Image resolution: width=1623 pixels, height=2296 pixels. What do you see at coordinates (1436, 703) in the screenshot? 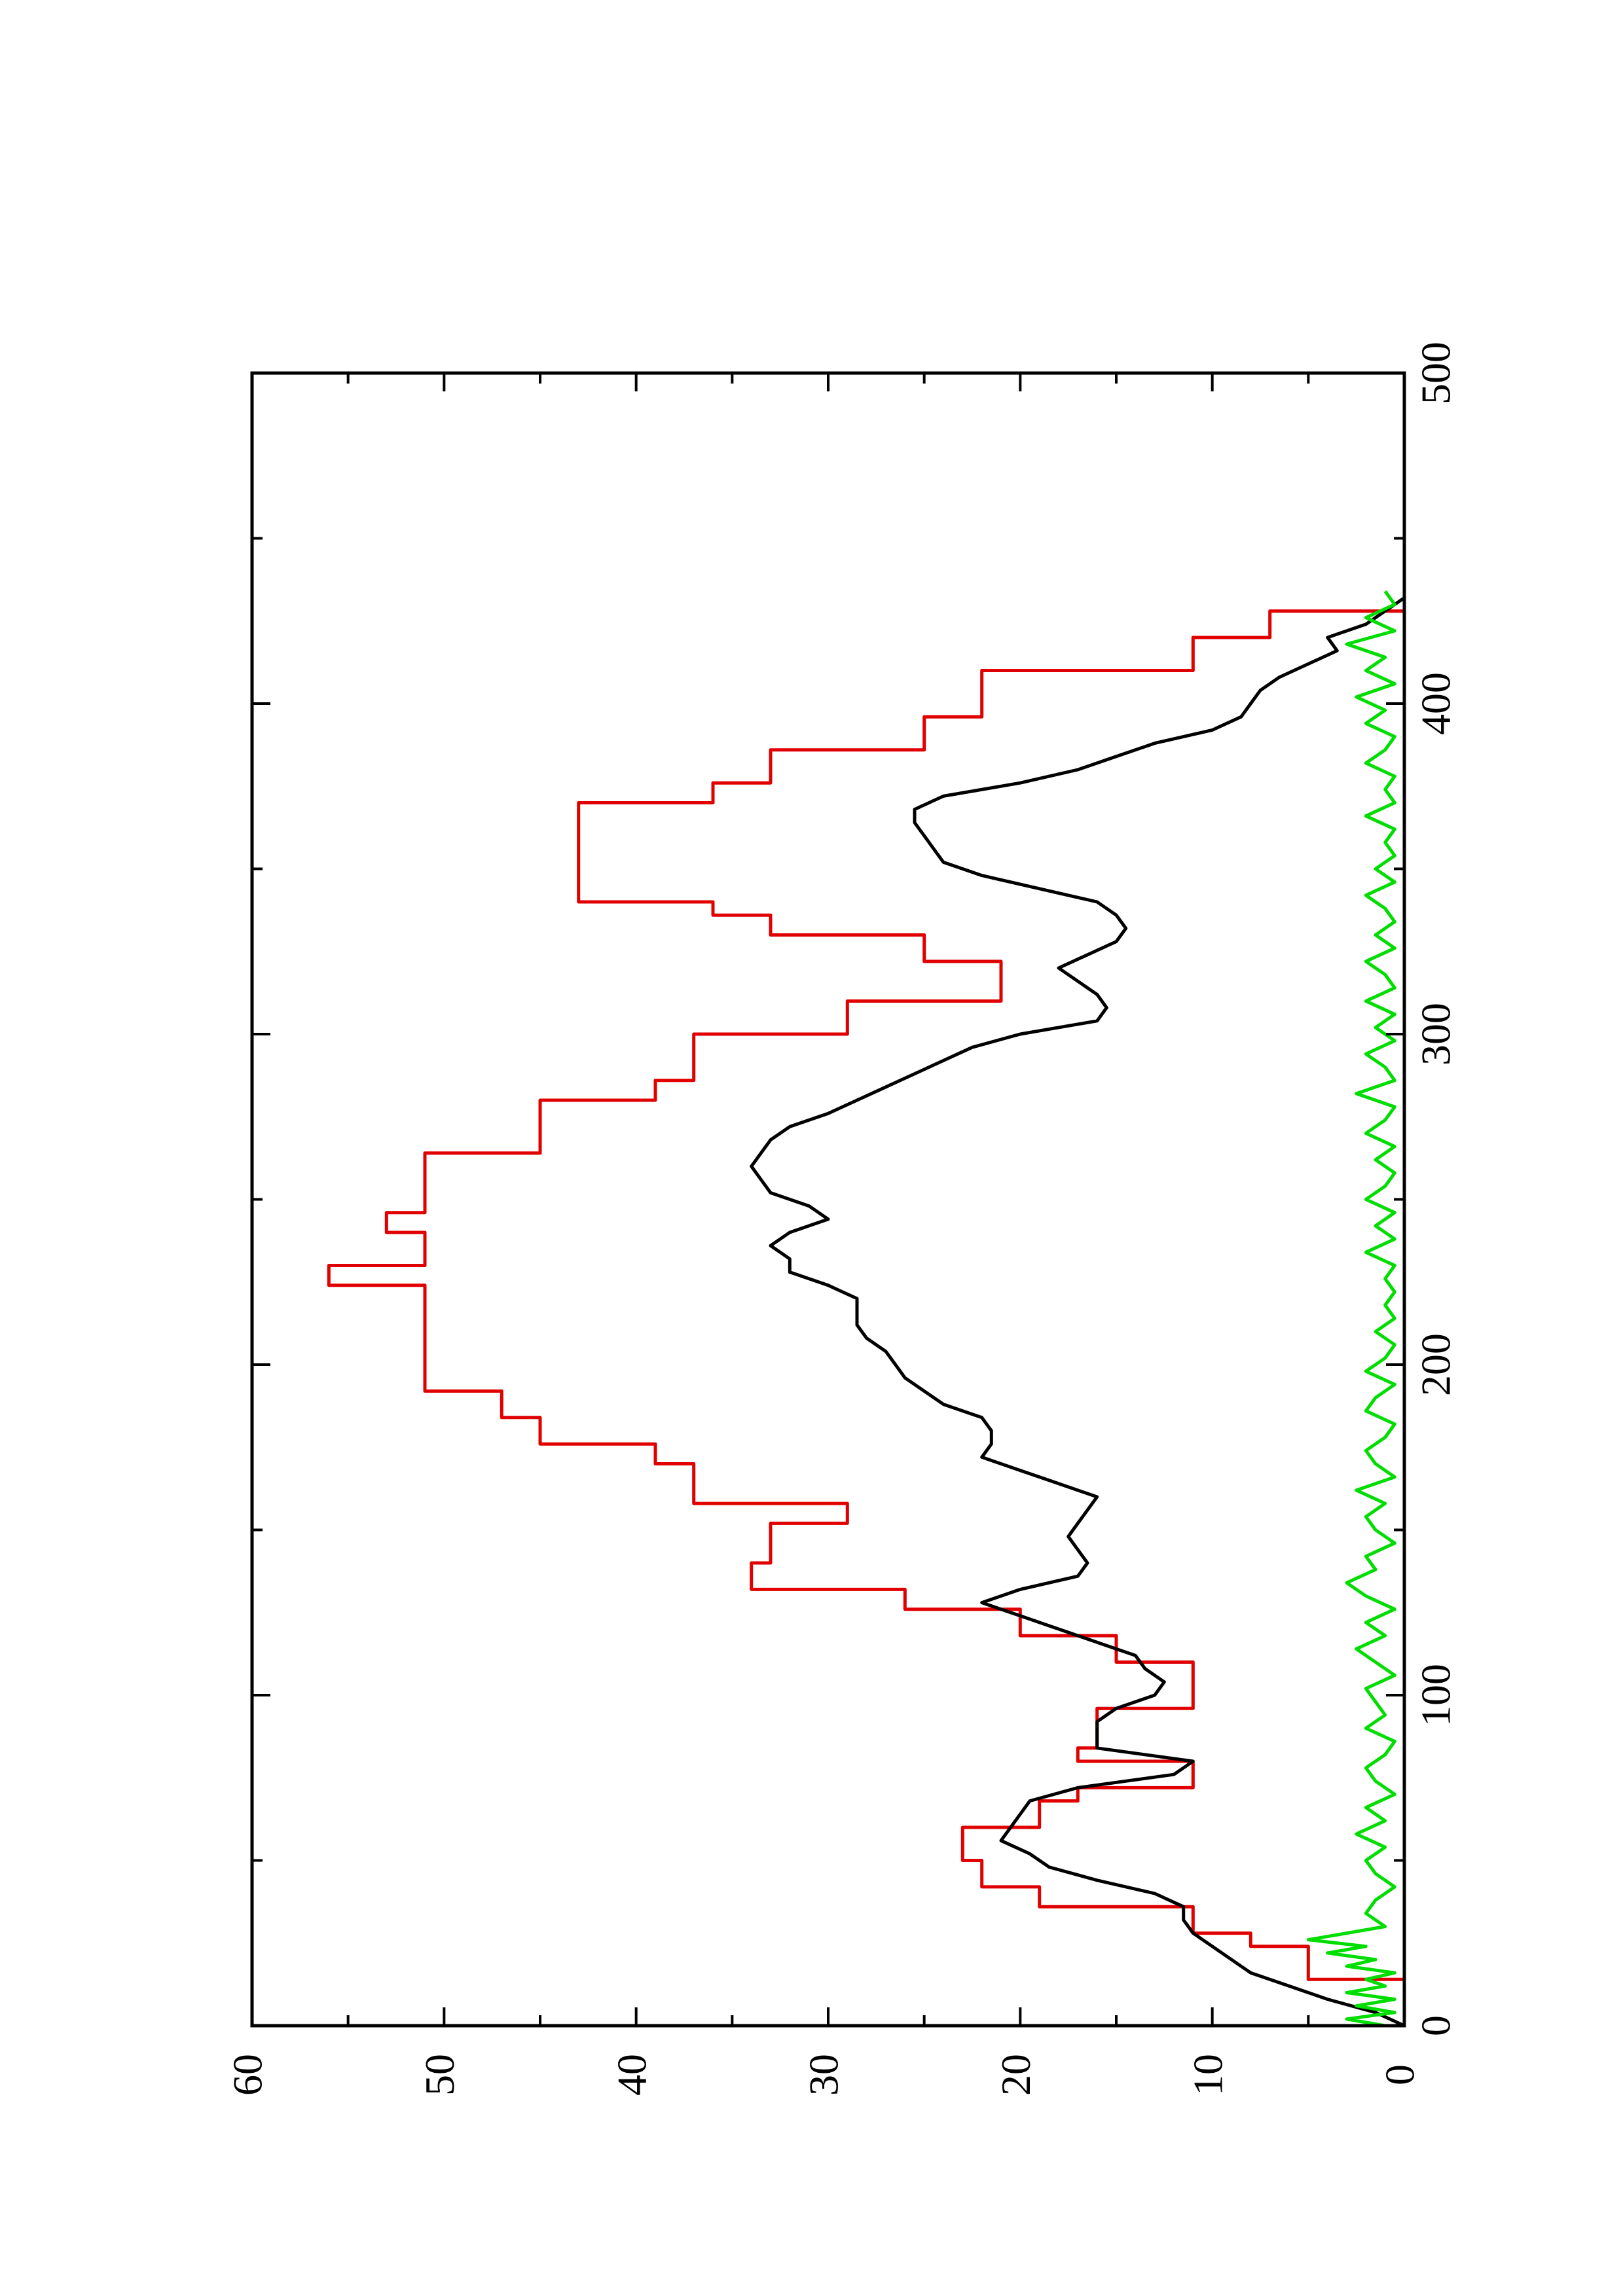
I see `x-tick-label: 400` at bounding box center [1436, 703].